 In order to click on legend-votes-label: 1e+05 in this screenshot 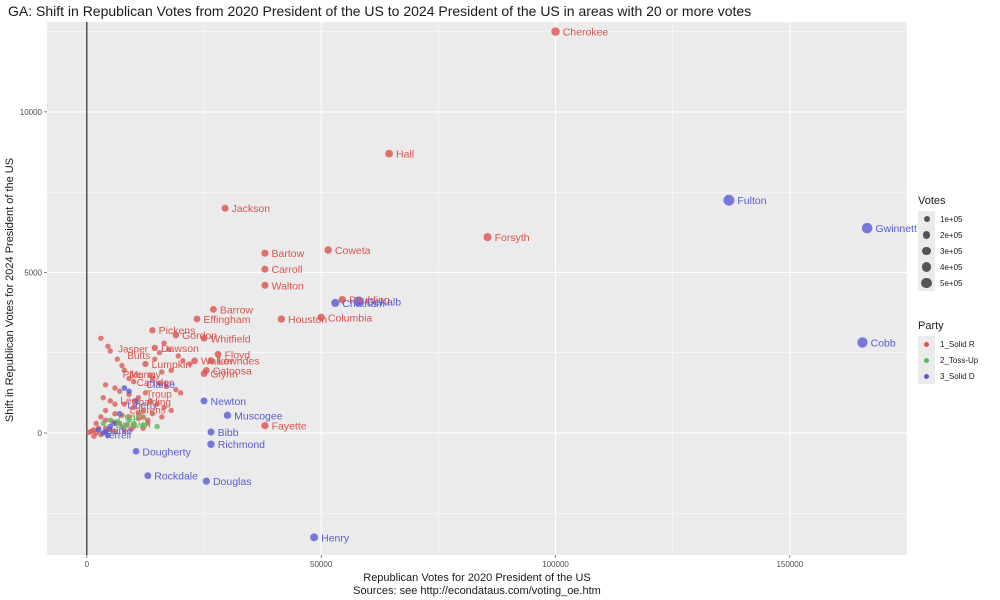, I will do `click(951, 219)`.